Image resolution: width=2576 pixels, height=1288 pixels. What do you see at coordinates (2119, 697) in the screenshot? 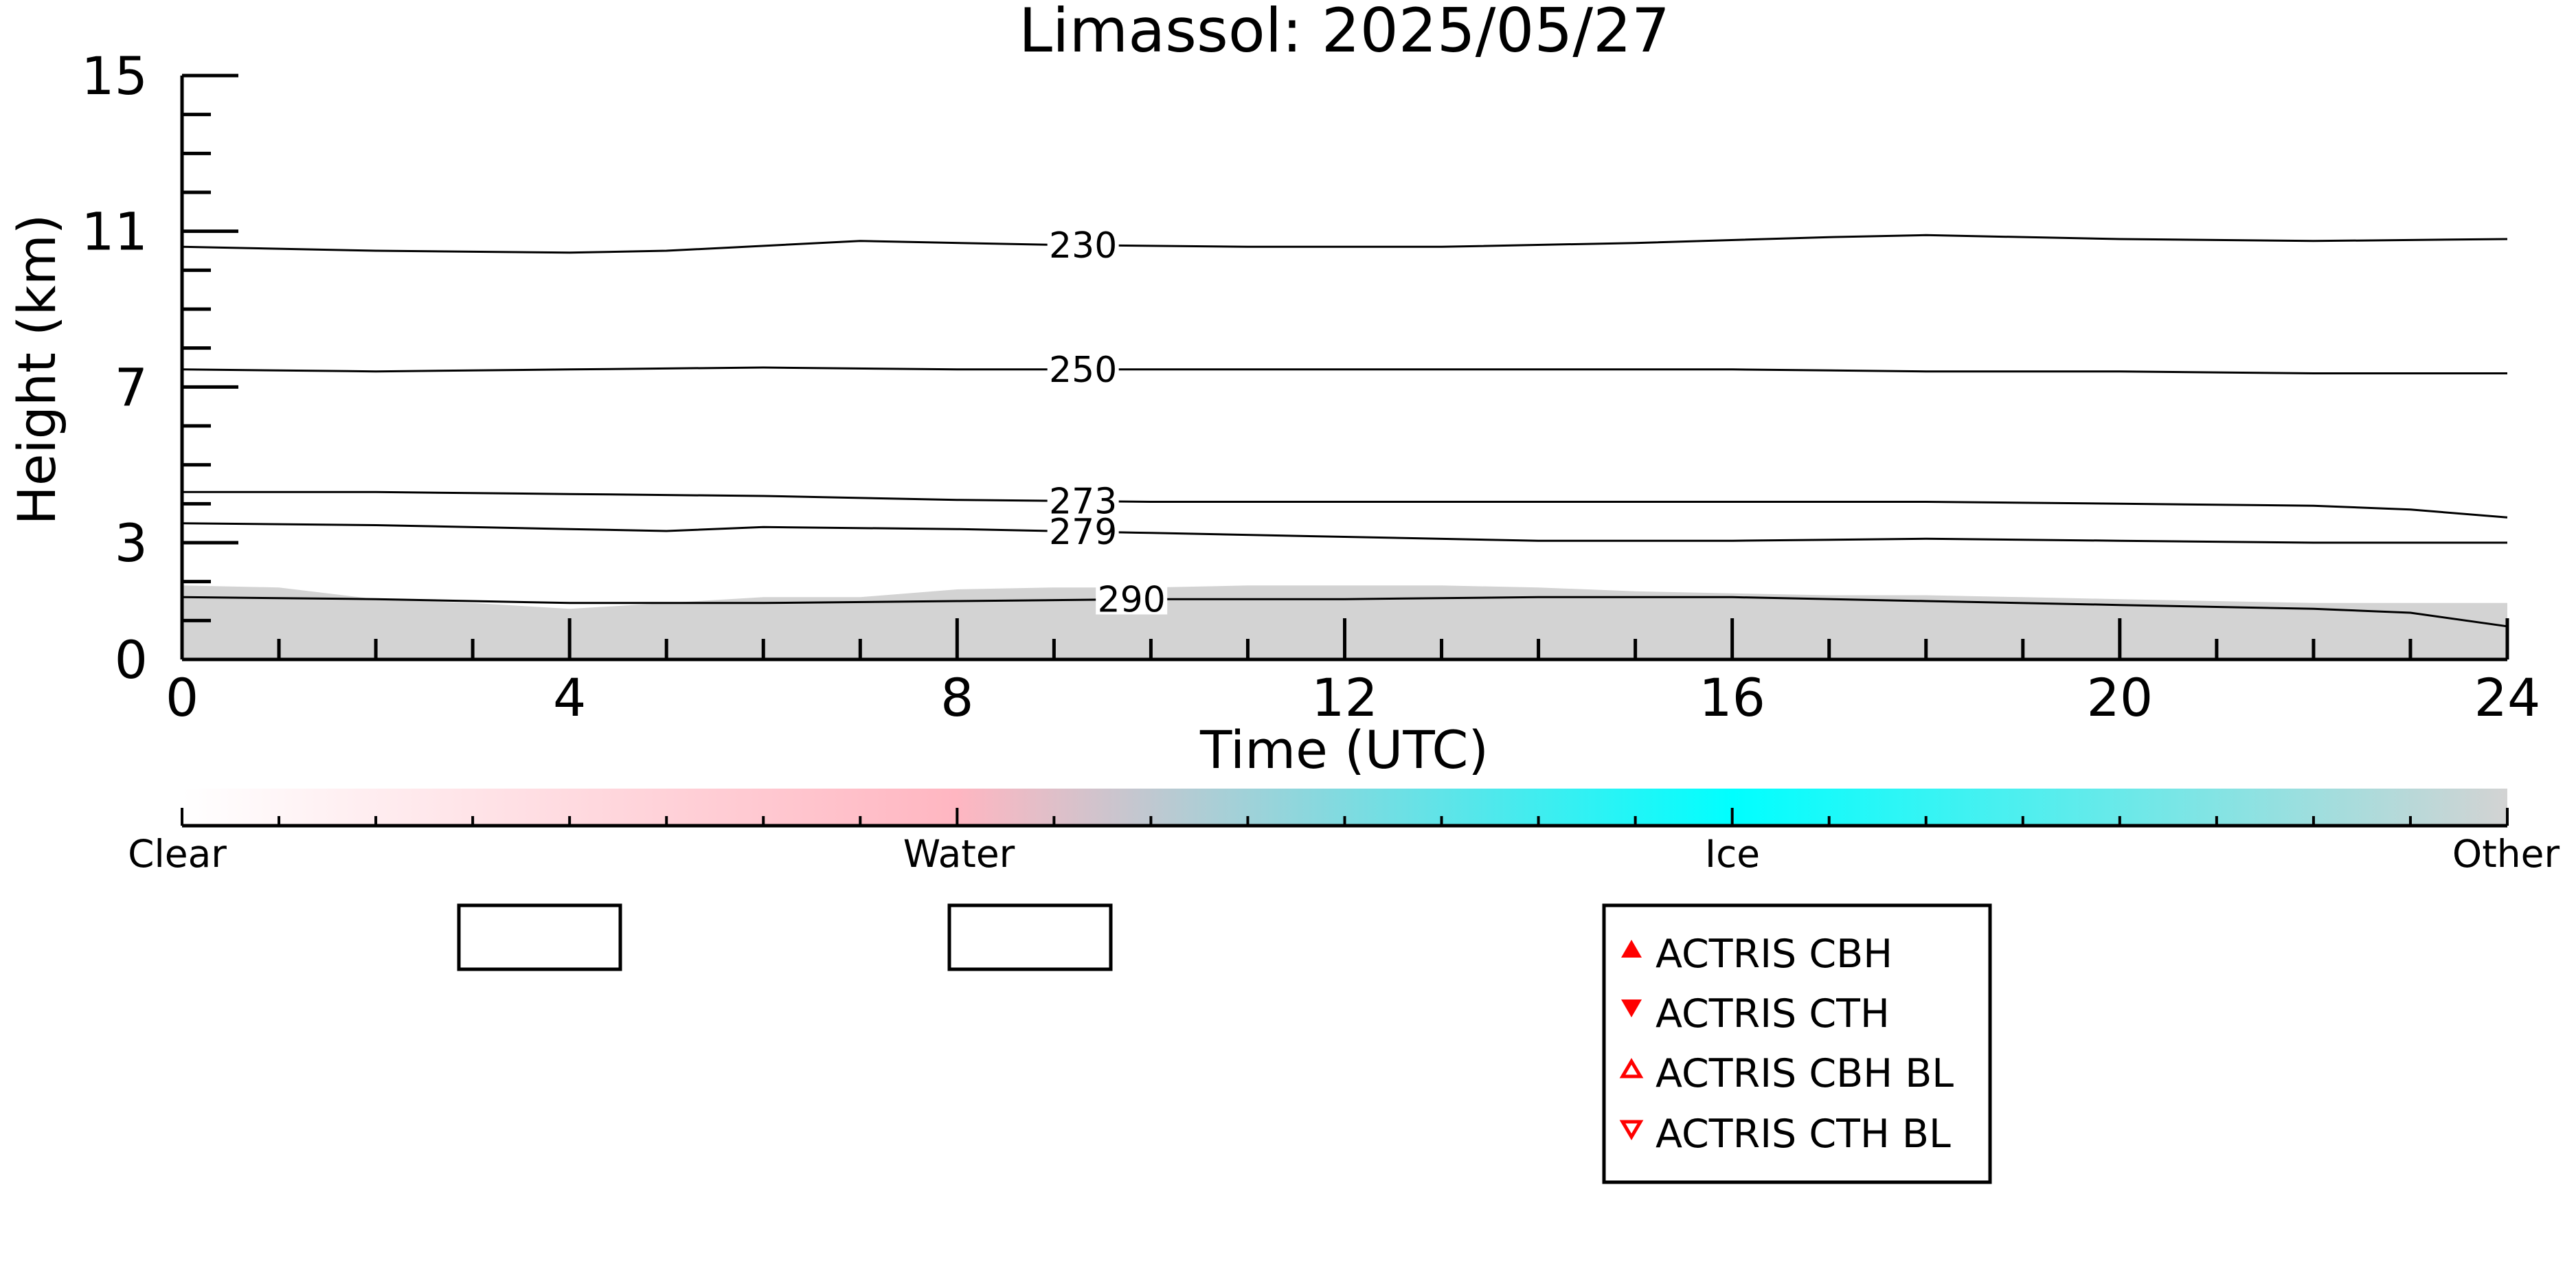
I see `x-tick-label: 20` at bounding box center [2119, 697].